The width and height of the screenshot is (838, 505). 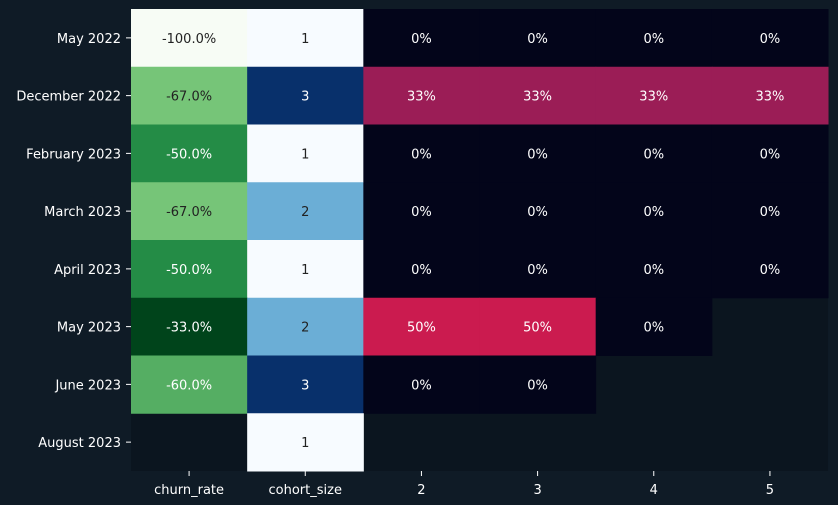 I want to click on y-tick-label: April 2023, so click(x=87, y=270).